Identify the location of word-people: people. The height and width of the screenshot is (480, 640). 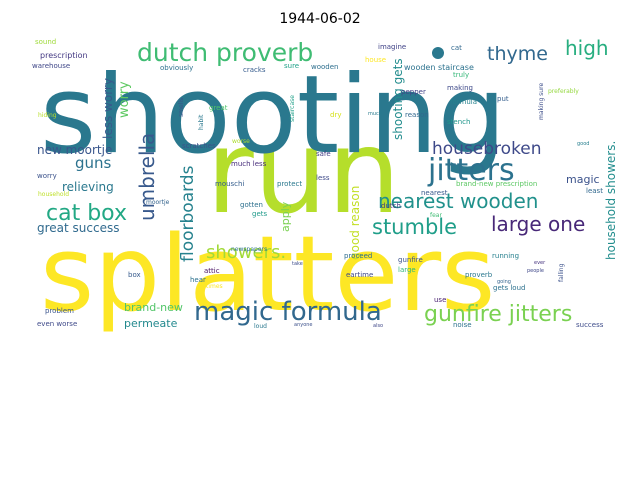
(535, 271).